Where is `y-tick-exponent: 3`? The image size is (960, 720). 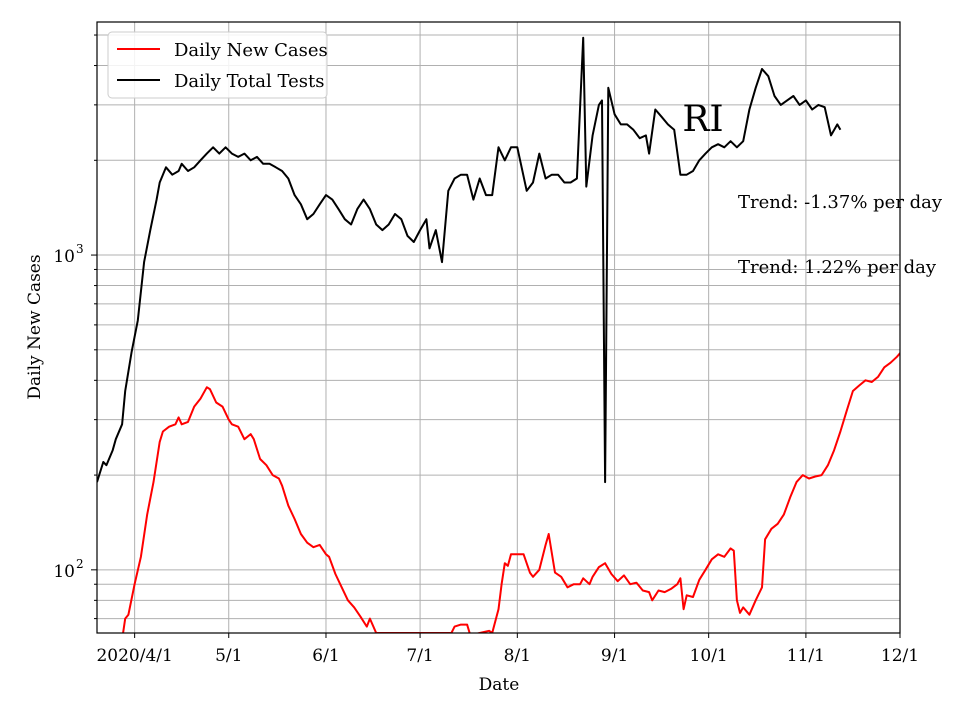
y-tick-exponent: 3 is located at coordinates (80, 249).